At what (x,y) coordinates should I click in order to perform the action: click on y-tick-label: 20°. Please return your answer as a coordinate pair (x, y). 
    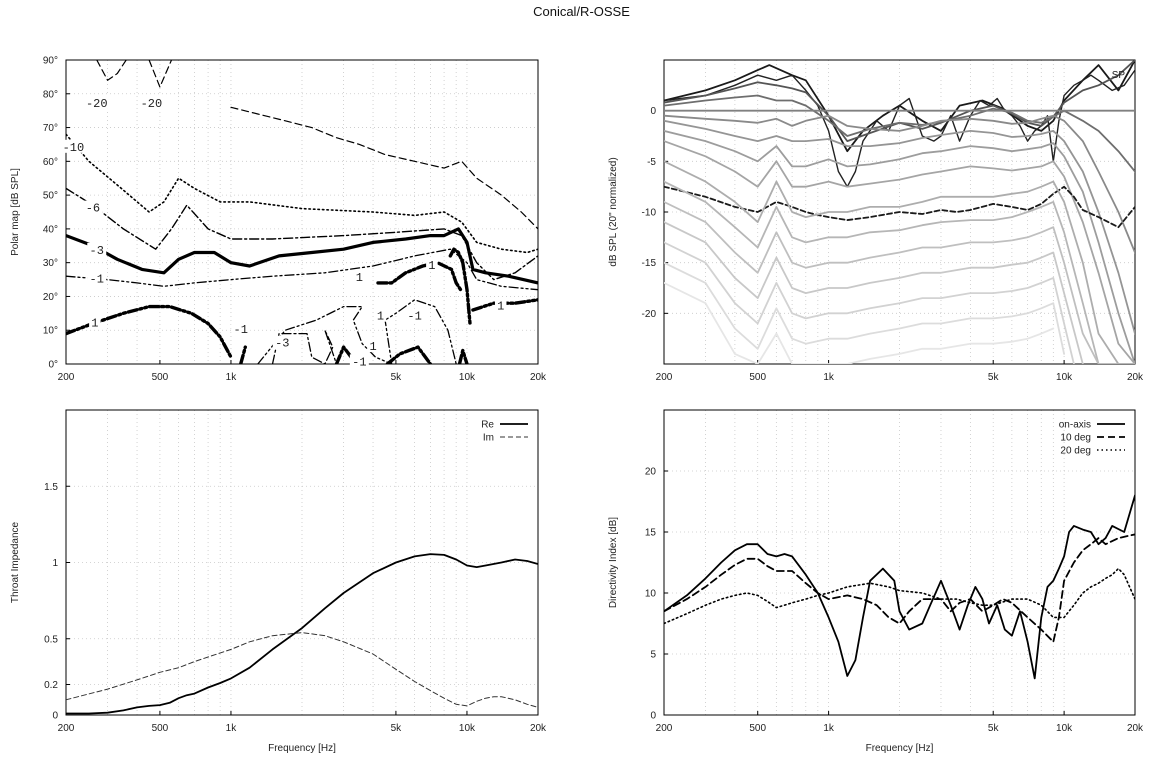
    Looking at the image, I should click on (50, 297).